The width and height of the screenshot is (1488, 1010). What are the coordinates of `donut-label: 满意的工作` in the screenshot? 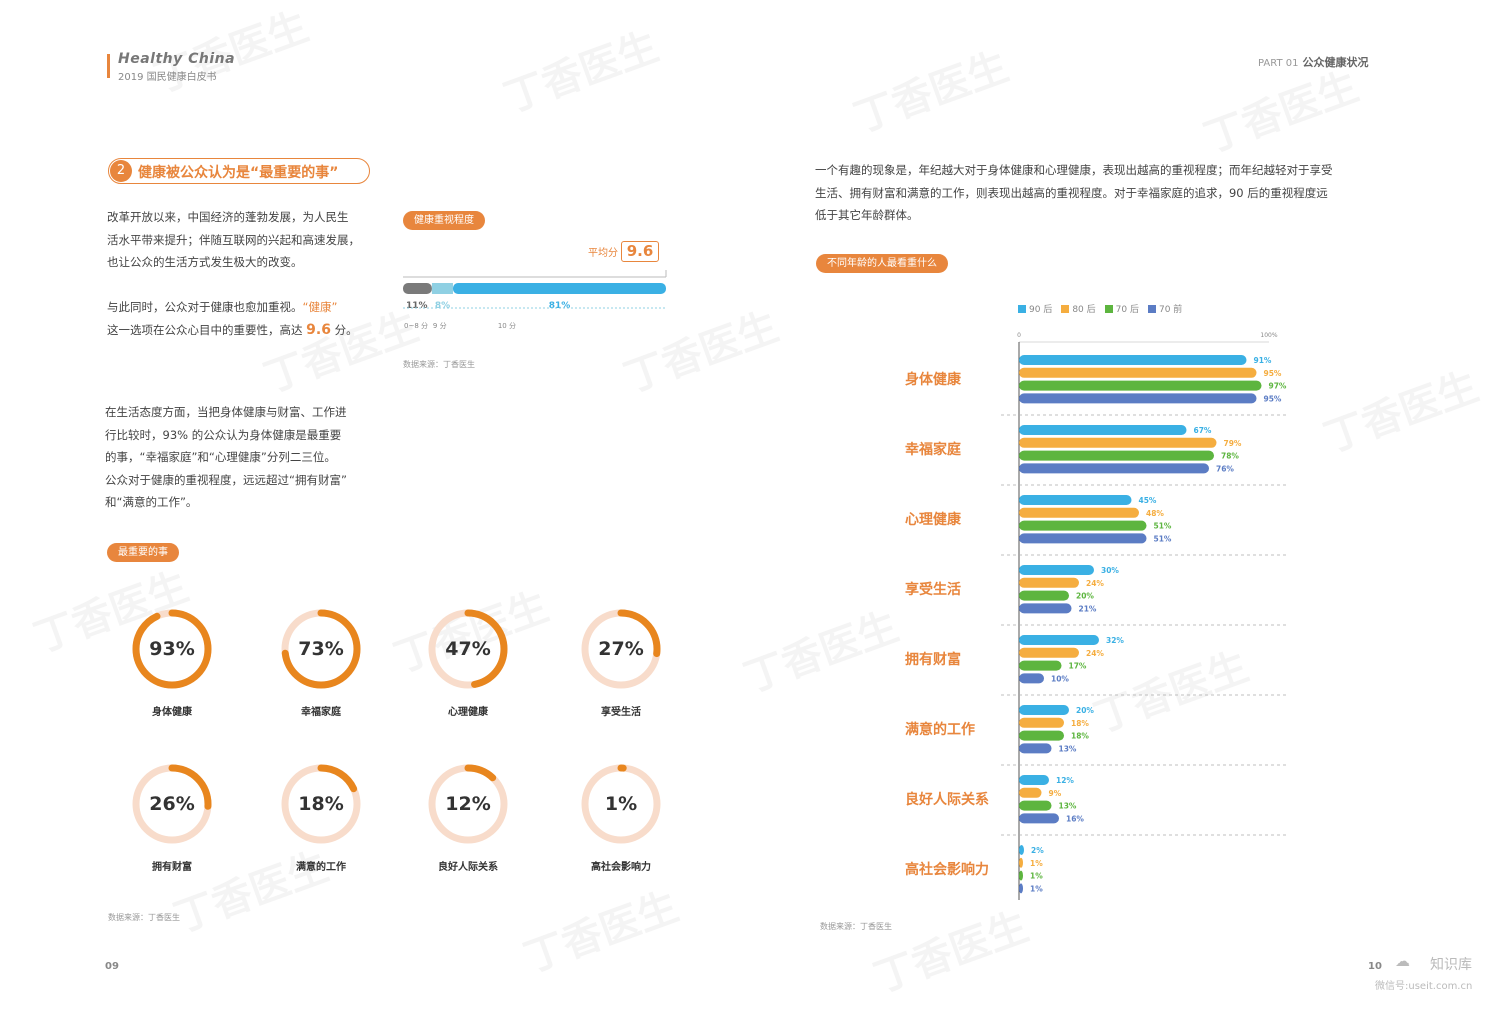 It's located at (321, 867).